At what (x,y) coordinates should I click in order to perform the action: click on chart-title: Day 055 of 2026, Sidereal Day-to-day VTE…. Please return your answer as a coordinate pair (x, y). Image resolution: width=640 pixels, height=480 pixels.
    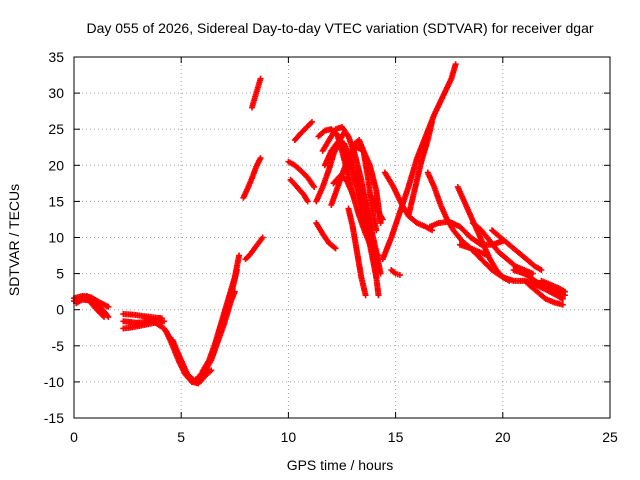
    Looking at the image, I should click on (339, 28).